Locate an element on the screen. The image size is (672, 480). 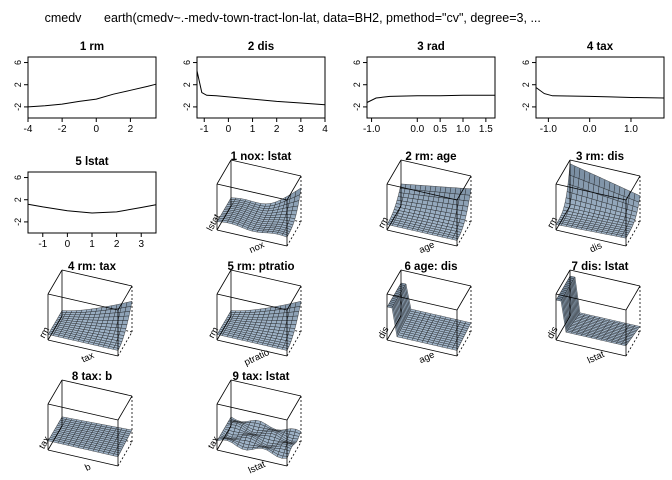
panel-title: 1 rm is located at coordinates (92, 47).